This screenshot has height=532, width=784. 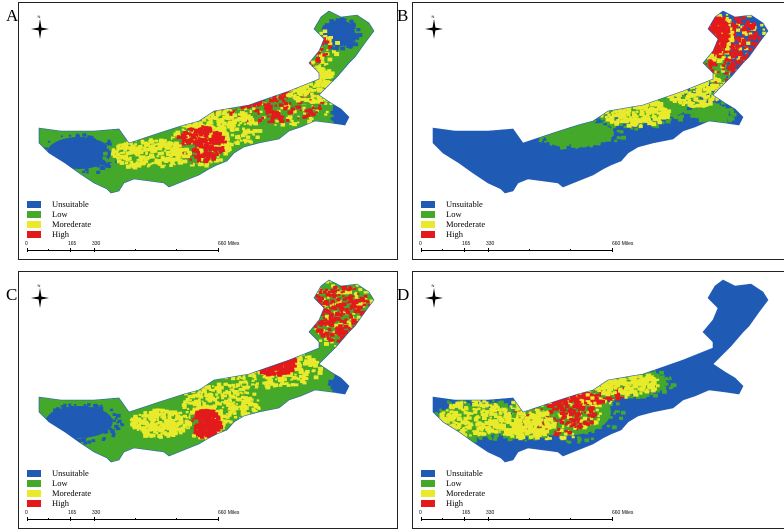 I want to click on panel-label-c: C, so click(x=12, y=294).